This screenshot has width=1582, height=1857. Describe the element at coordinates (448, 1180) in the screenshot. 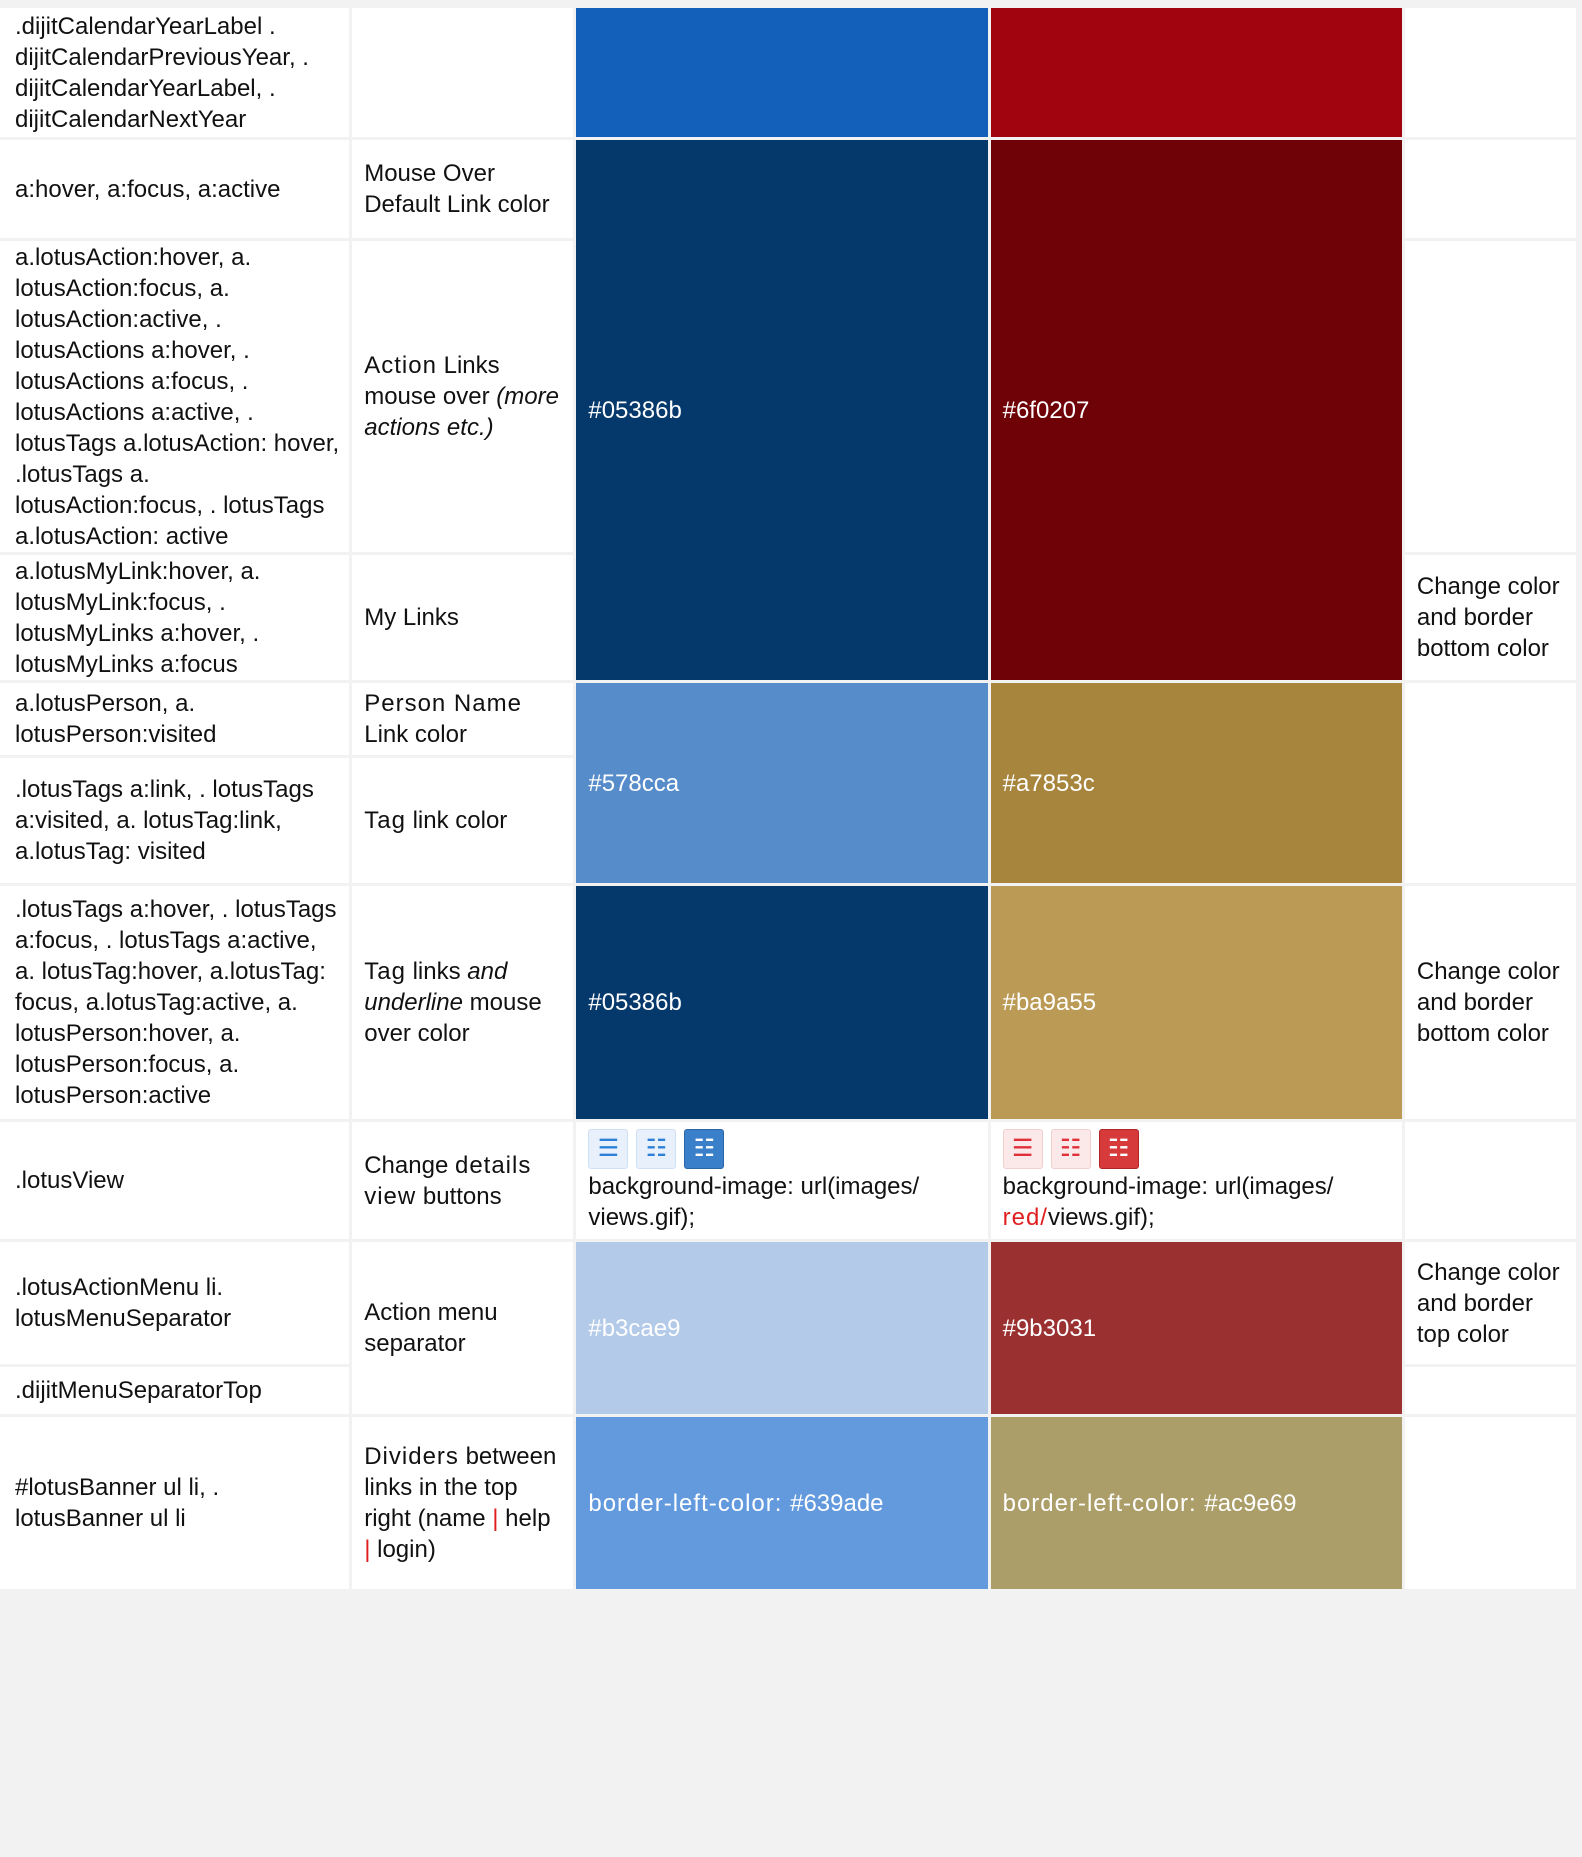

I see `description-wide: details view` at that location.